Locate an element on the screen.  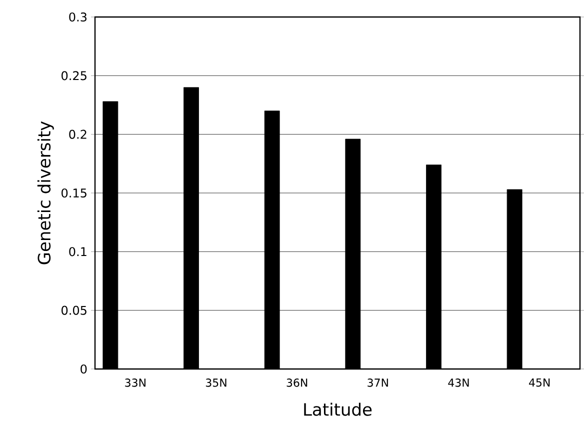
y-tick-label: 0.15 is located at coordinates (74, 193).